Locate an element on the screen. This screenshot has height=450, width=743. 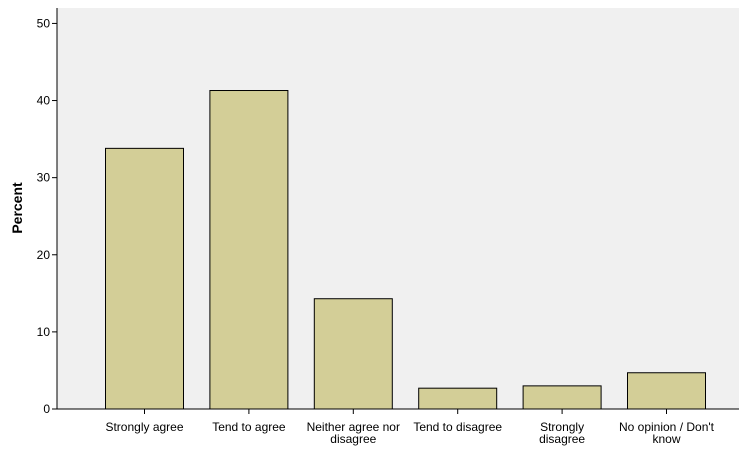
y-tick-label: 0 is located at coordinates (46, 409).